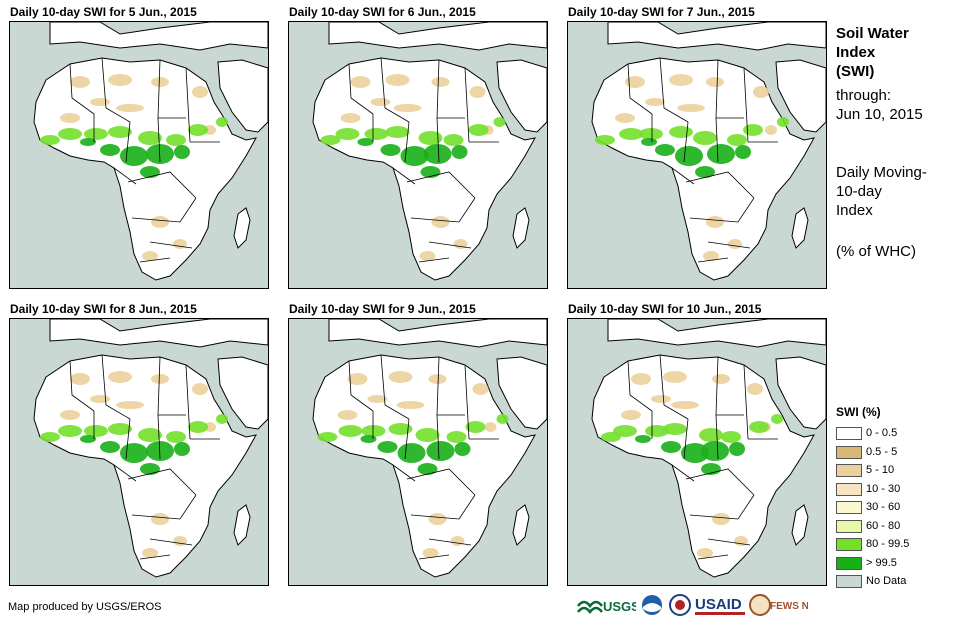  I want to click on panel-title-5: Daily 10-day SWI for 9 Jun., 2015, so click(382, 309).